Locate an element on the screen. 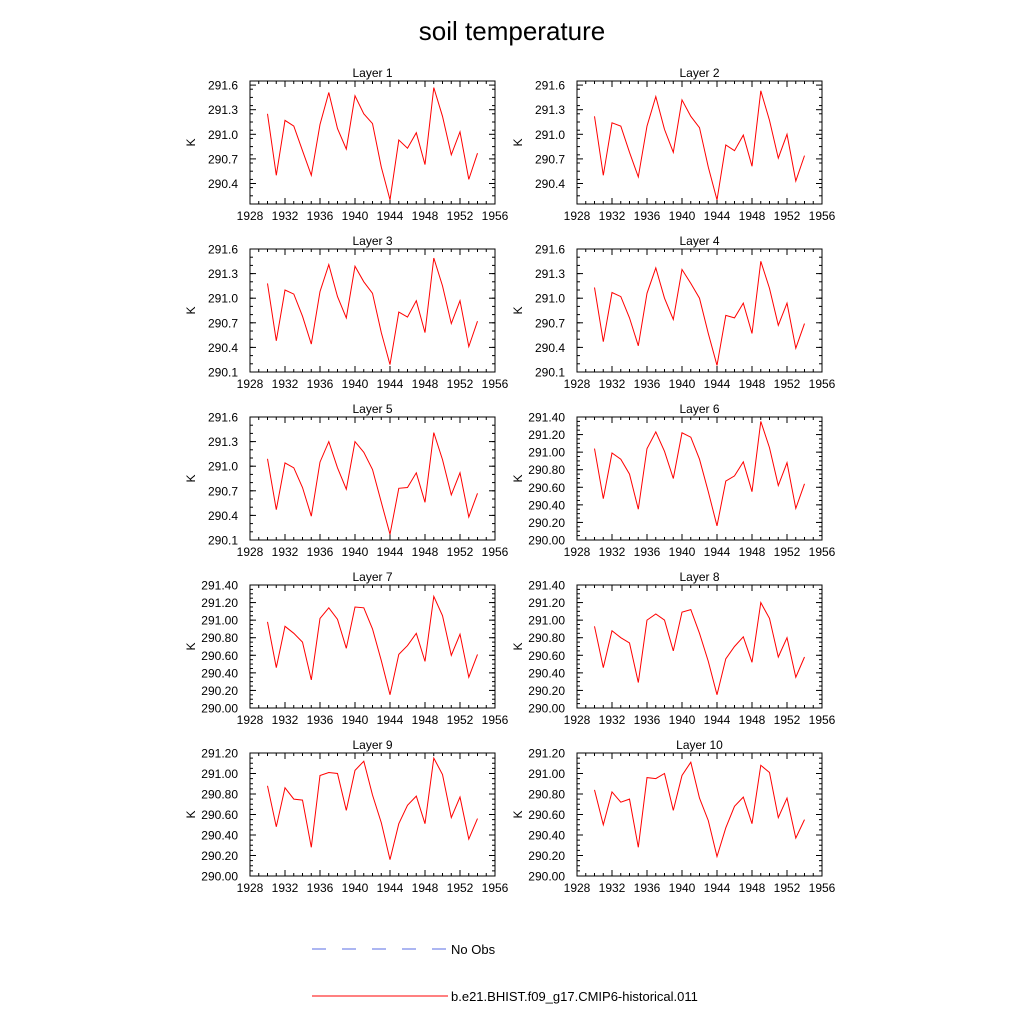 The width and height of the screenshot is (1024, 1024). panel-title: Layer 1 is located at coordinates (372, 73).